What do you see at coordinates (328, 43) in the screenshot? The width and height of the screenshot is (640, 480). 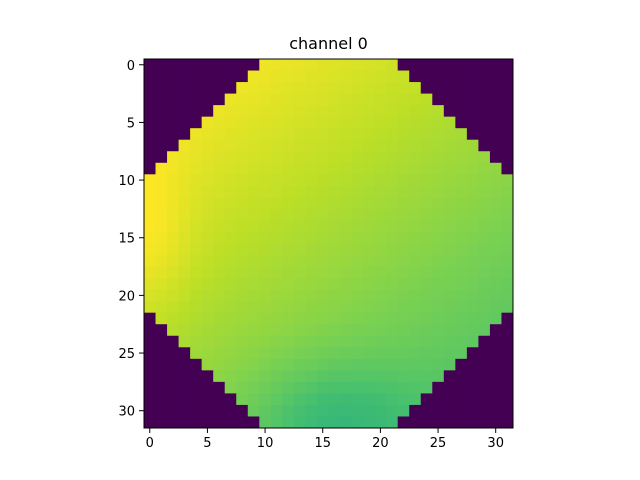 I see `chart-title: channel 0` at bounding box center [328, 43].